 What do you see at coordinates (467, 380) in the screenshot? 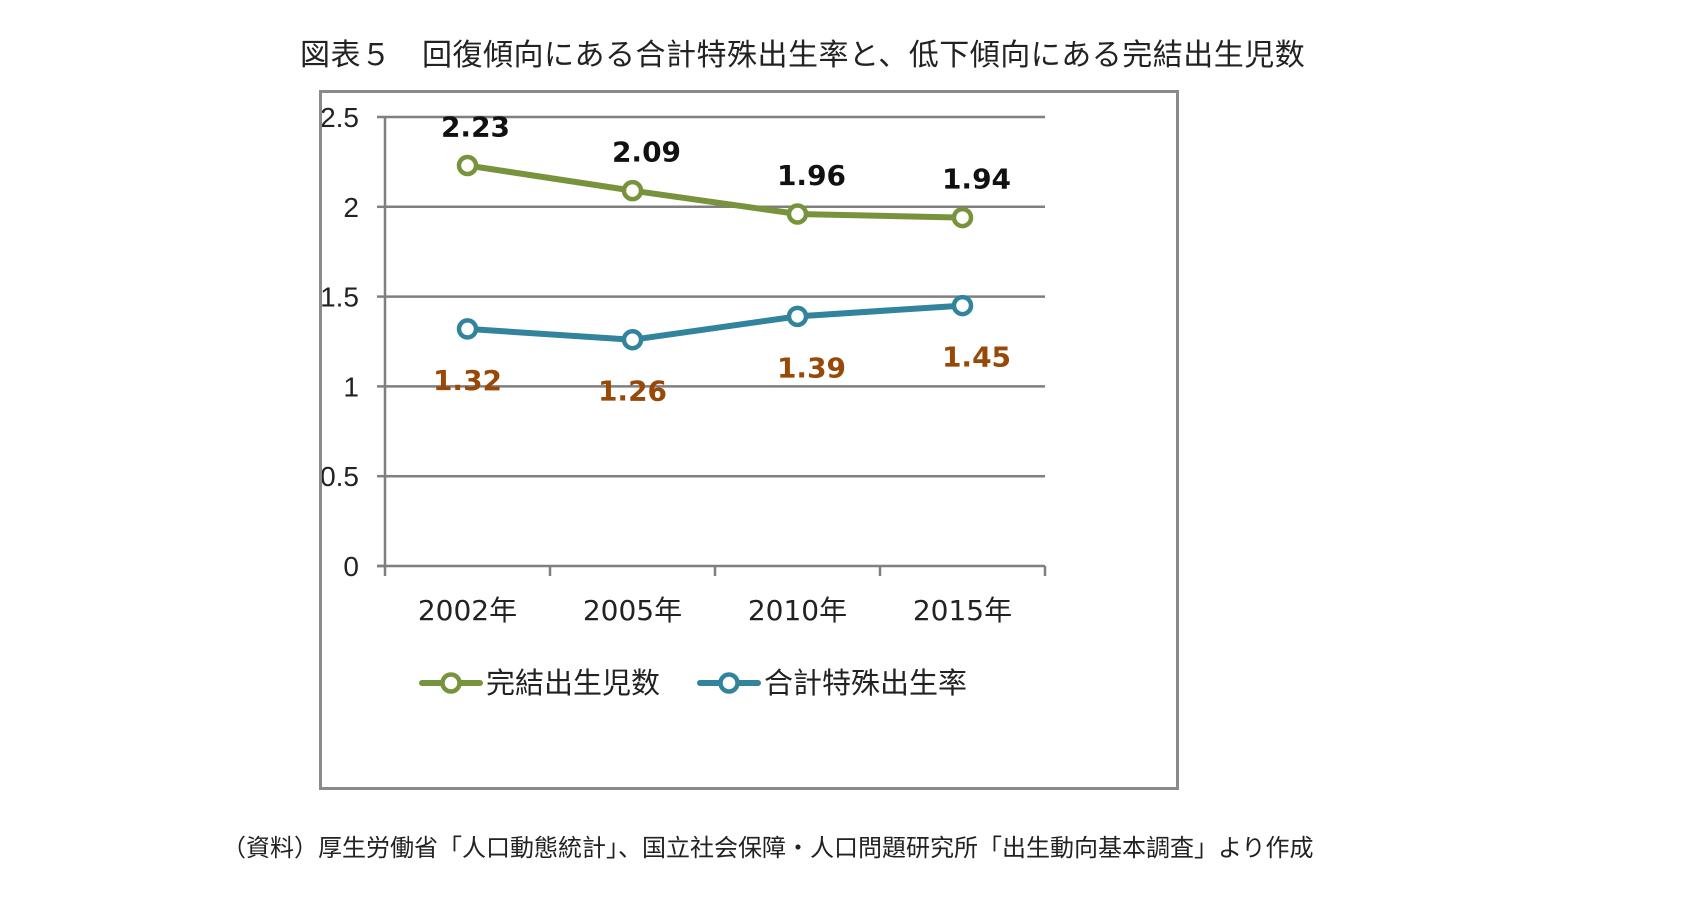
I see `data-label: 1.32` at bounding box center [467, 380].